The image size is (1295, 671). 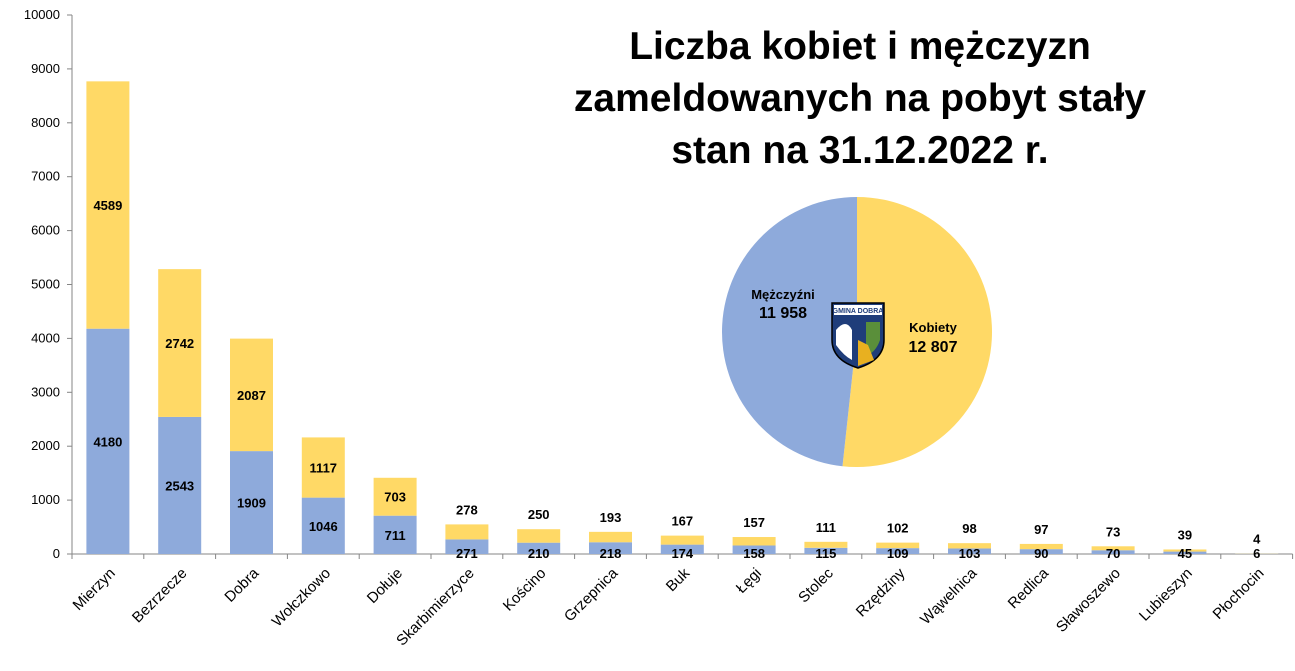 What do you see at coordinates (949, 596) in the screenshot?
I see `x-category-label: Wąwelnica` at bounding box center [949, 596].